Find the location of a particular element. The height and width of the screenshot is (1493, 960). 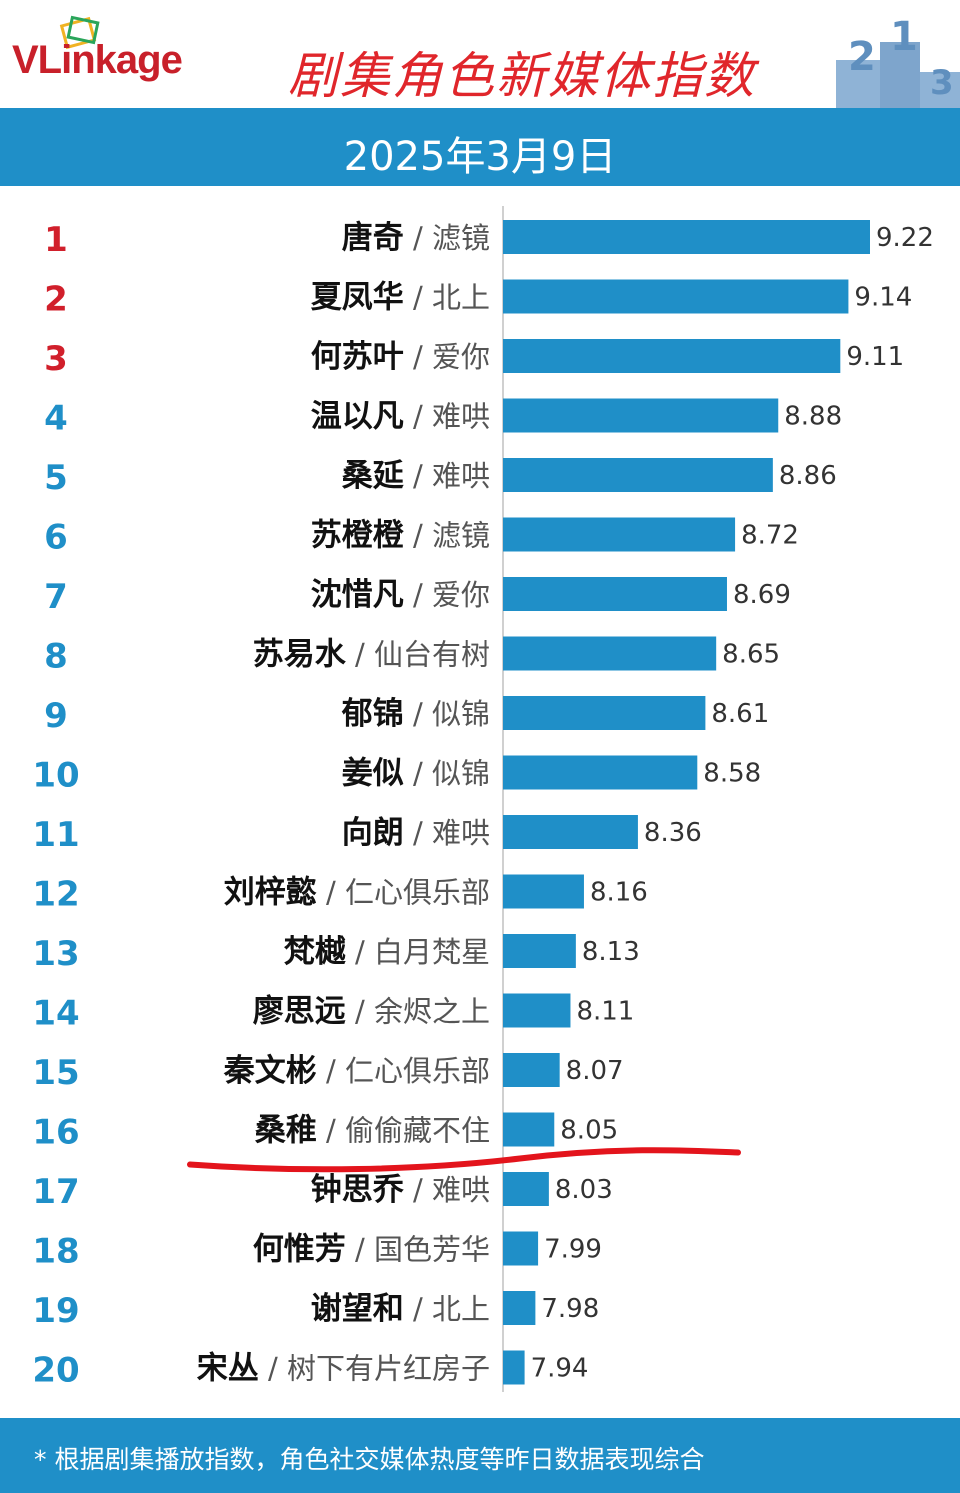

category-label: 苏橙橙 / 滤镜 is located at coordinates (400, 536).